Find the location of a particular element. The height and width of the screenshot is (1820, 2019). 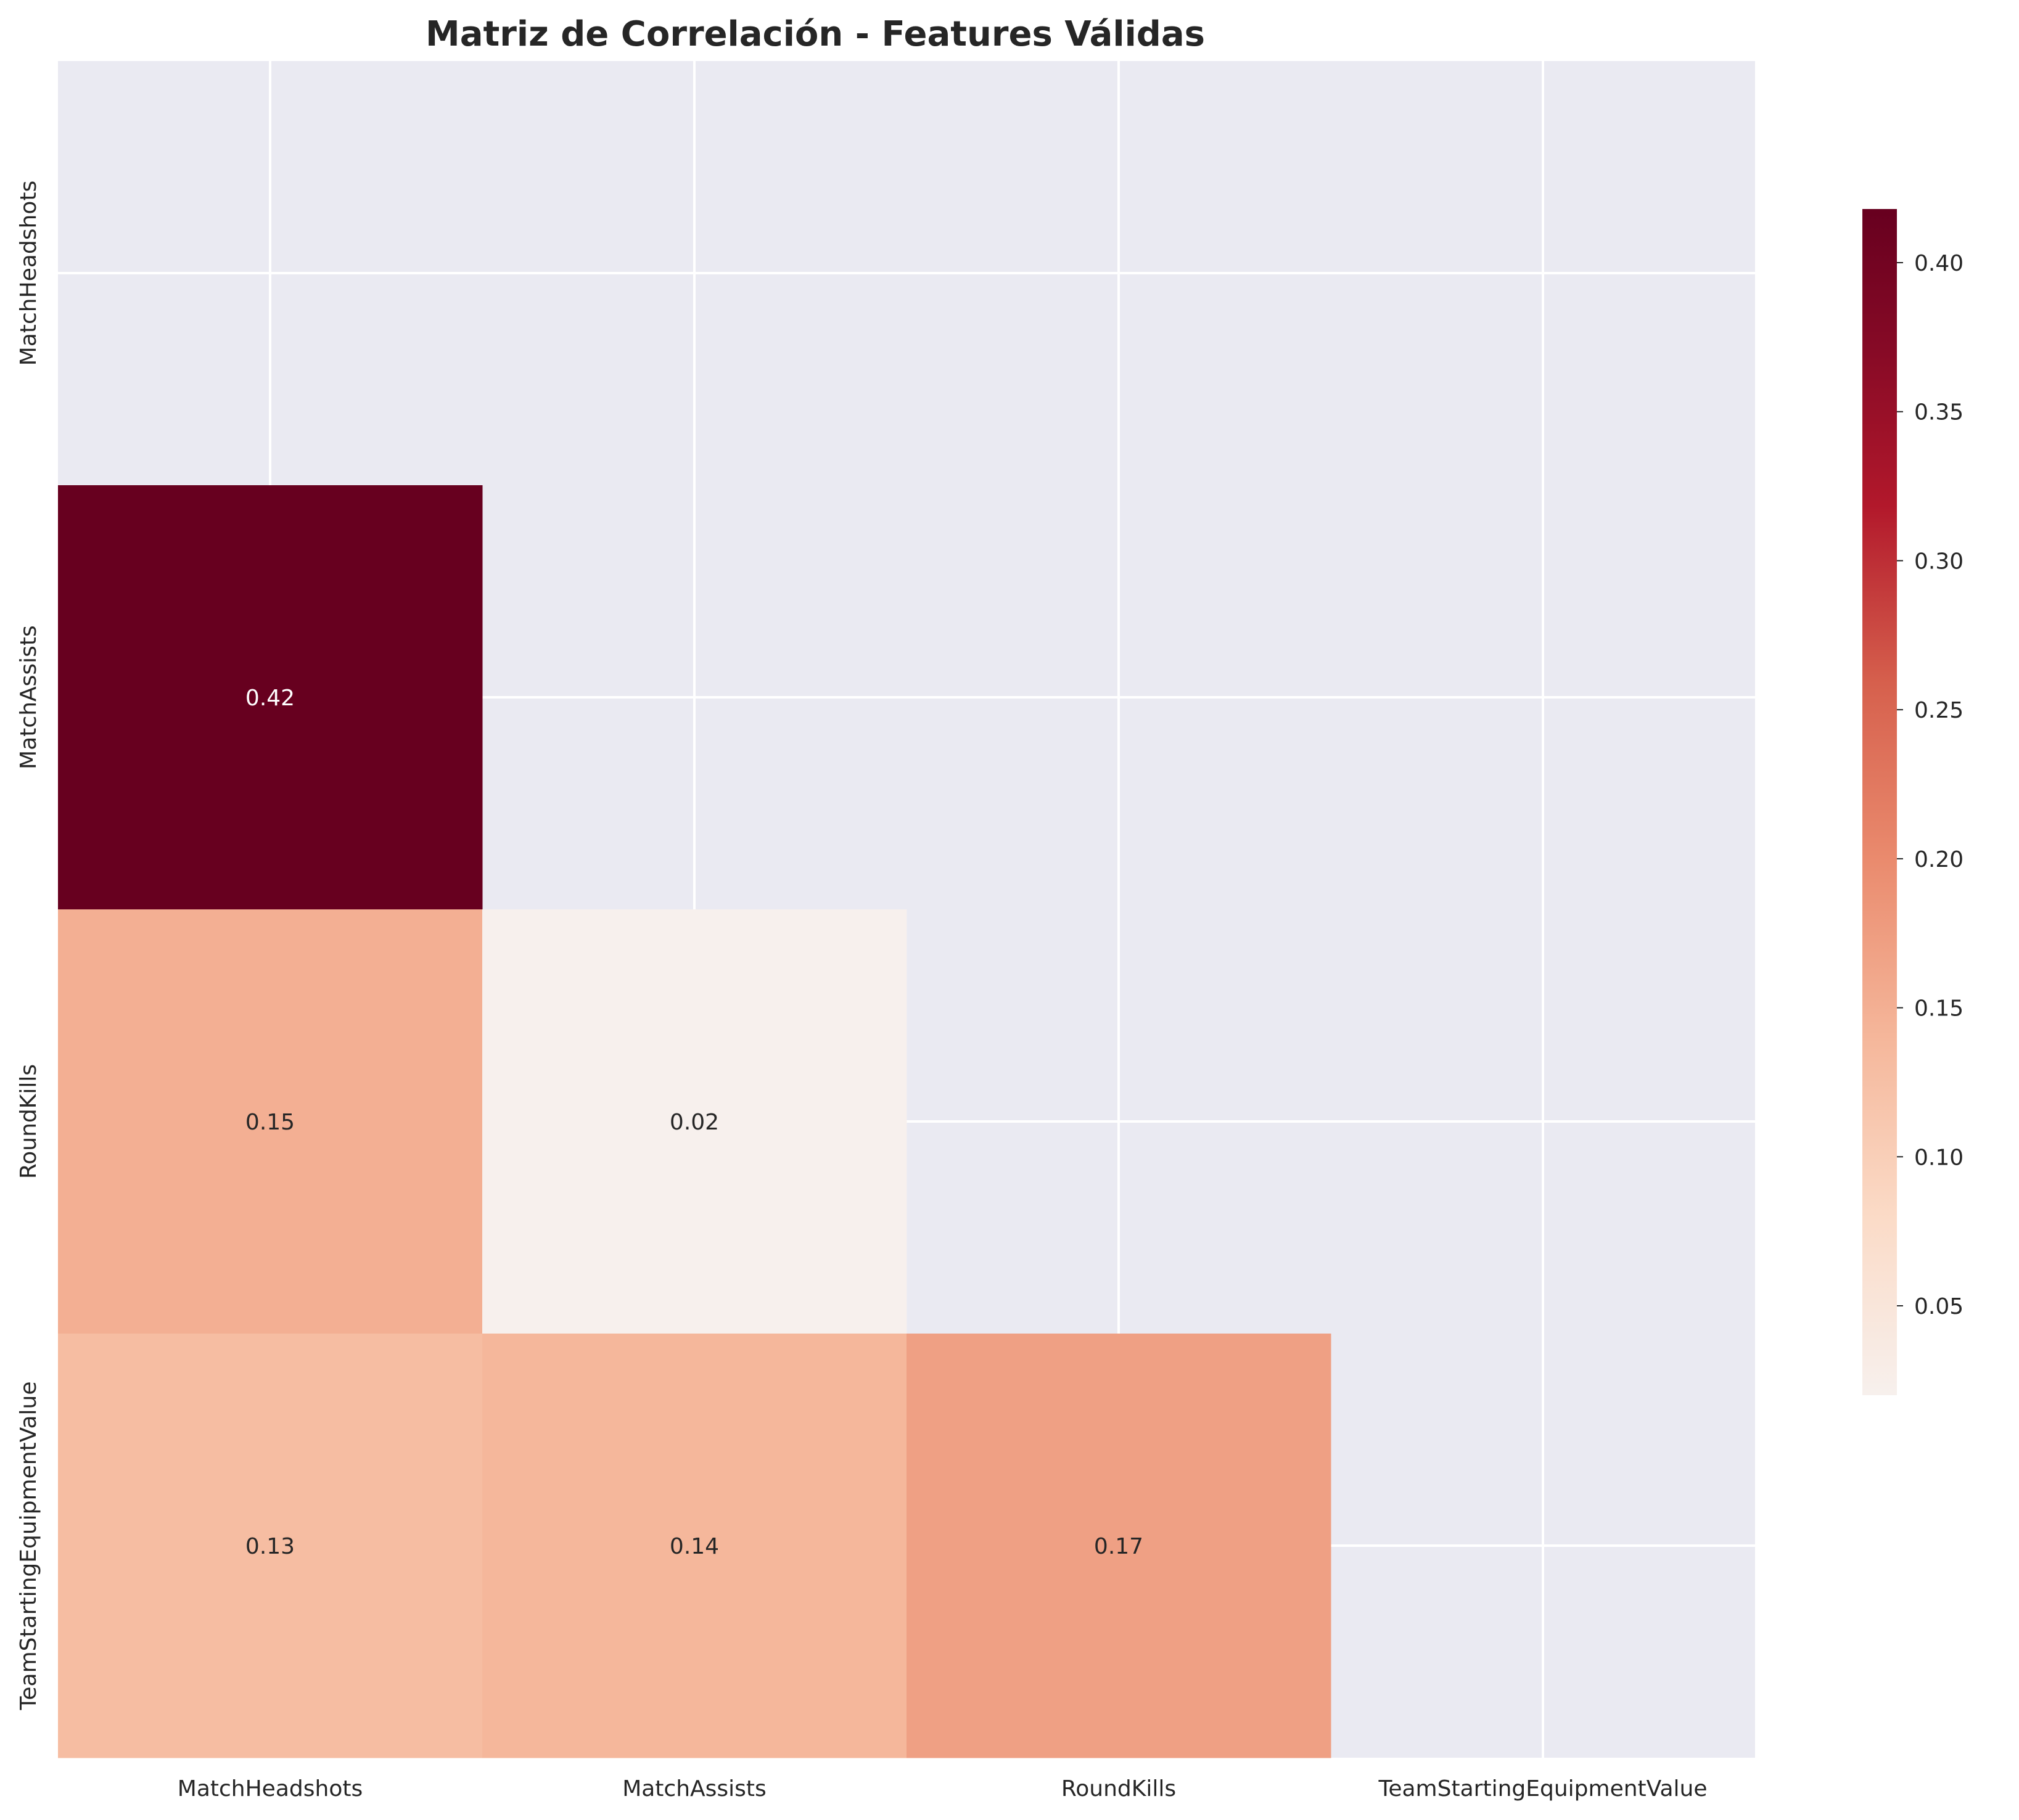

cell-value-label: 0.13 is located at coordinates (270, 1546).